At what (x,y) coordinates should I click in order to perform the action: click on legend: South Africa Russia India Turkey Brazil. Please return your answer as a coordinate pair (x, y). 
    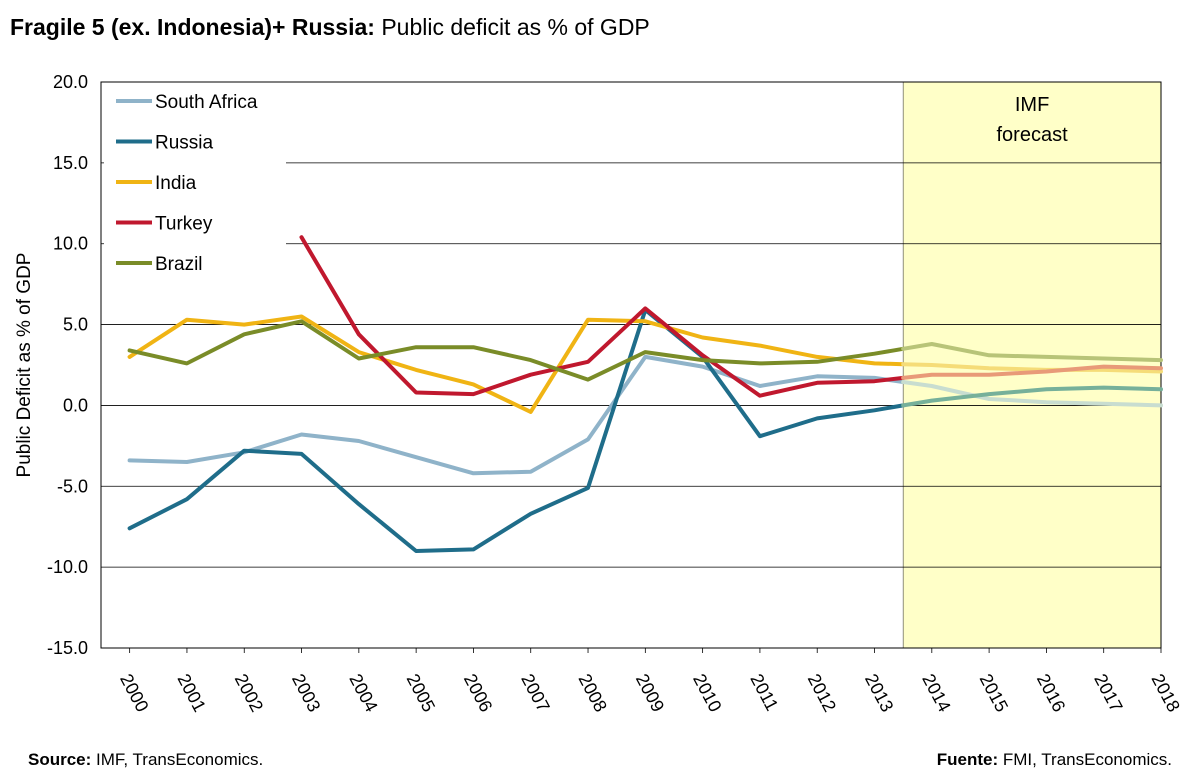
    Looking at the image, I should click on (195, 185).